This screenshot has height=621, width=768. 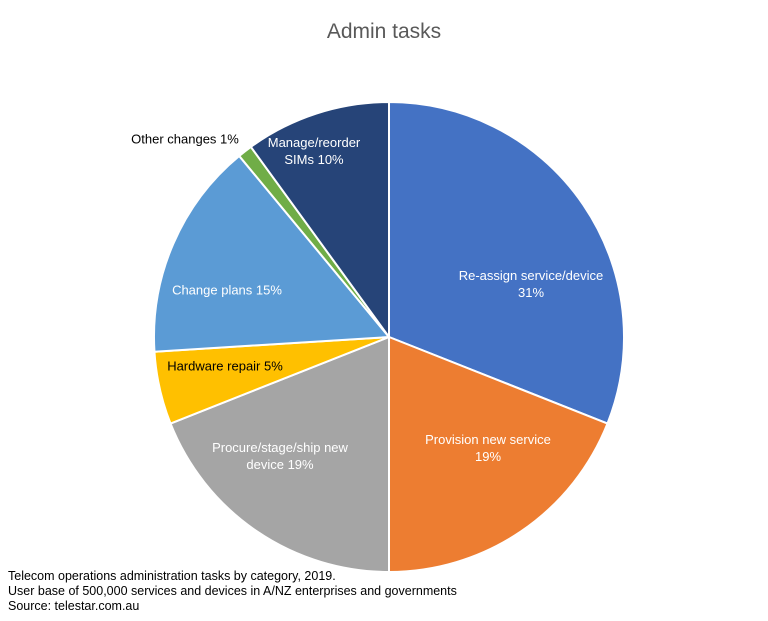 What do you see at coordinates (488, 448) in the screenshot?
I see `slice-label: Provision new service 19%` at bounding box center [488, 448].